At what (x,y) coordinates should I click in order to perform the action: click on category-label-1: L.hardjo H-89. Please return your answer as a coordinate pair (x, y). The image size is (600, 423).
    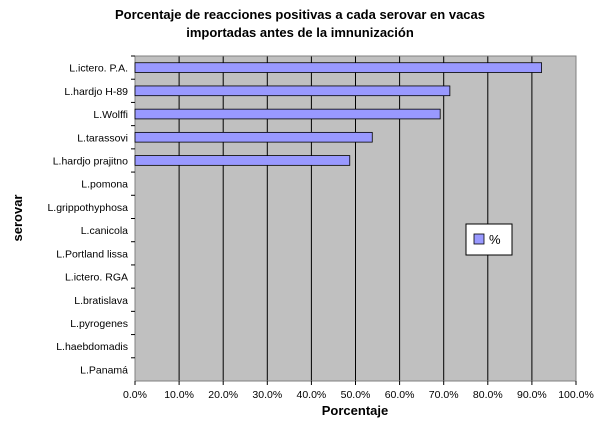
    Looking at the image, I should click on (96, 92).